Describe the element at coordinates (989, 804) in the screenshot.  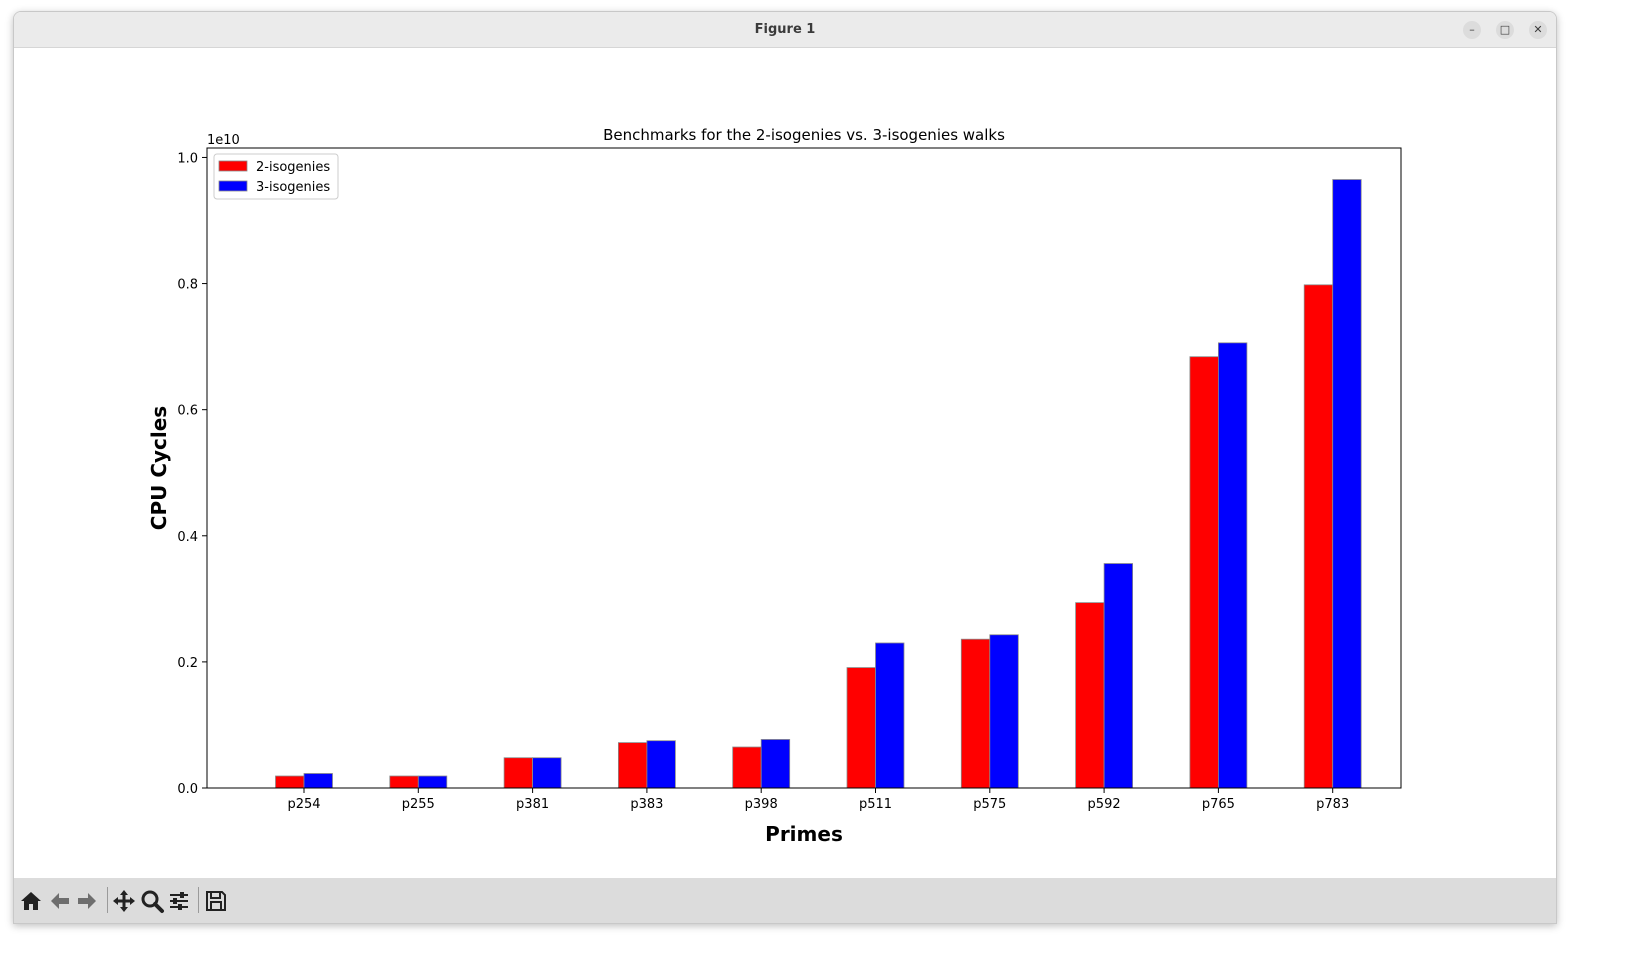
I see `x-tick-label: p575` at that location.